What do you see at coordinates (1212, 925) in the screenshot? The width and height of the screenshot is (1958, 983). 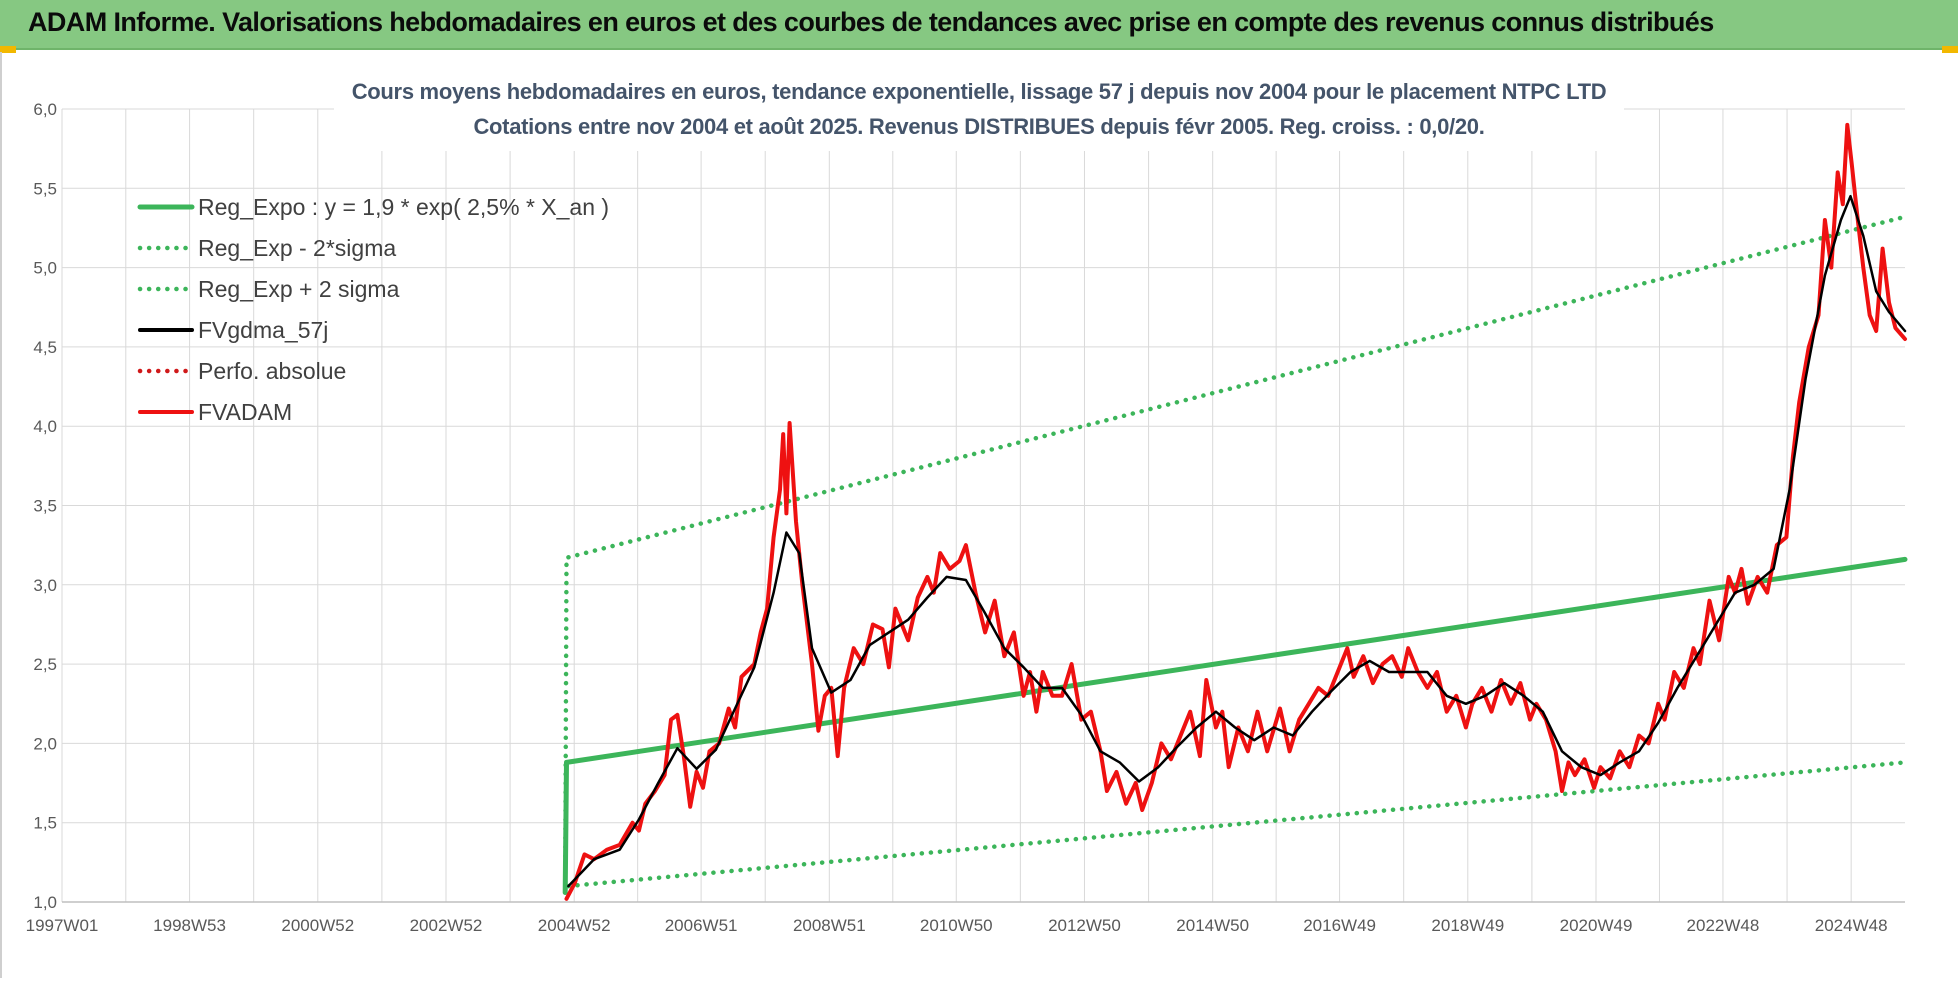 I see `x-tick-label: 2014W50` at bounding box center [1212, 925].